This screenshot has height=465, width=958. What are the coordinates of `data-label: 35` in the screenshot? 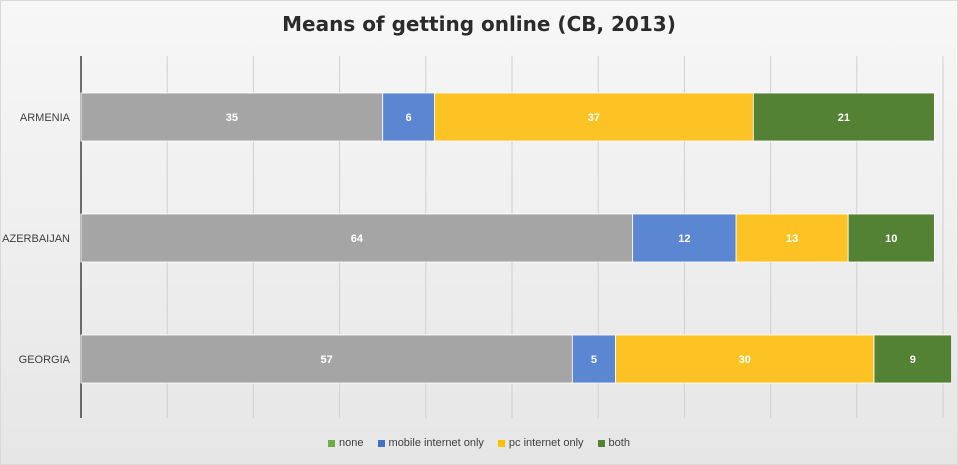 It's located at (232, 118).